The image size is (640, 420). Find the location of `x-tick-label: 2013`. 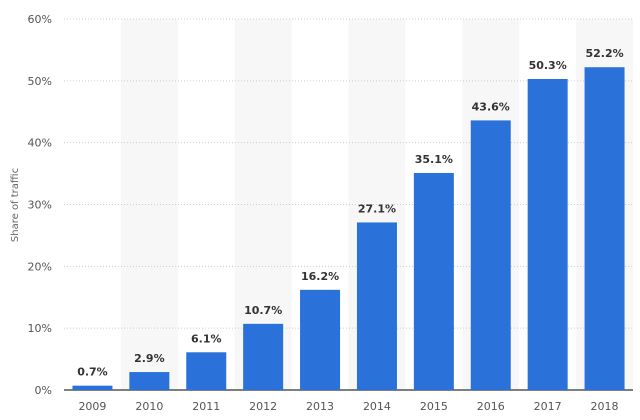

x-tick-label: 2013 is located at coordinates (320, 406).